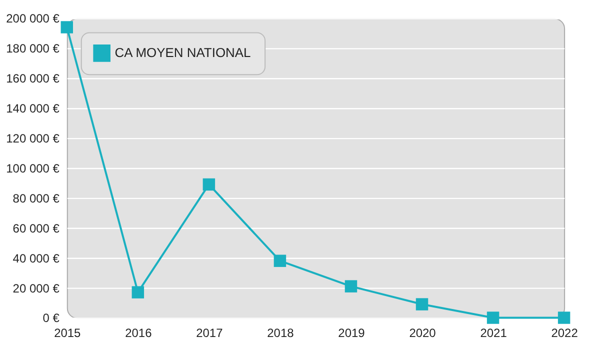  Describe the element at coordinates (36, 288) in the screenshot. I see `y-tick-label: 20 000 €` at that location.